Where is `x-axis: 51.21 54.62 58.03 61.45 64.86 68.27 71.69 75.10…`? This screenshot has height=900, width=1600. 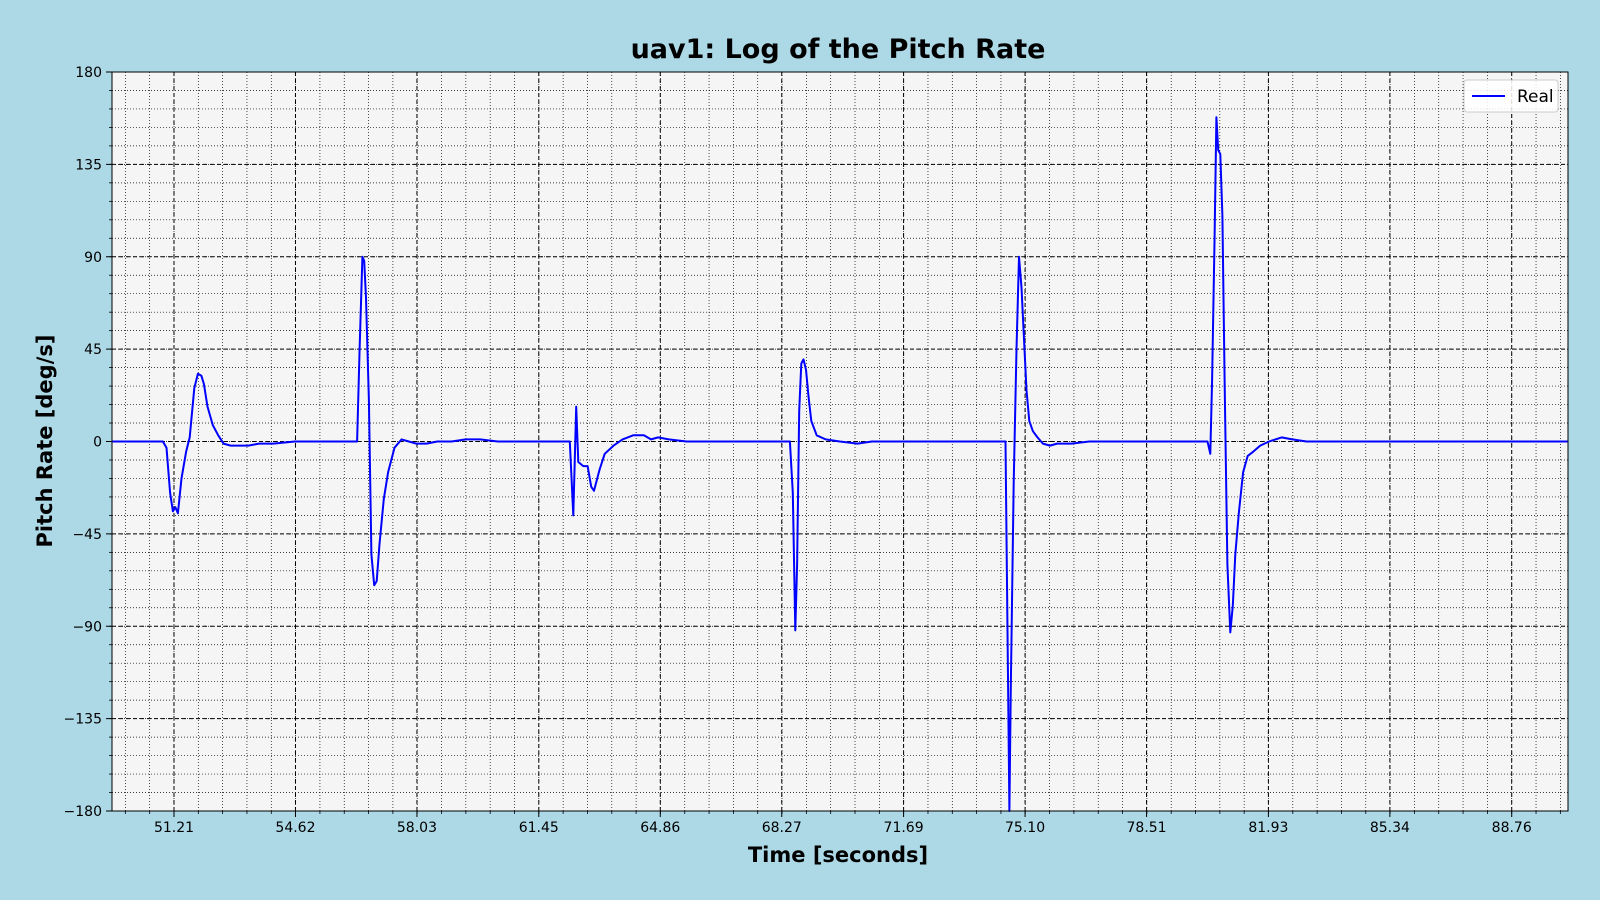
x-axis: 51.21 54.62 58.03 61.45 64.86 68.27 71.69 75.10… is located at coordinates (842, 823).